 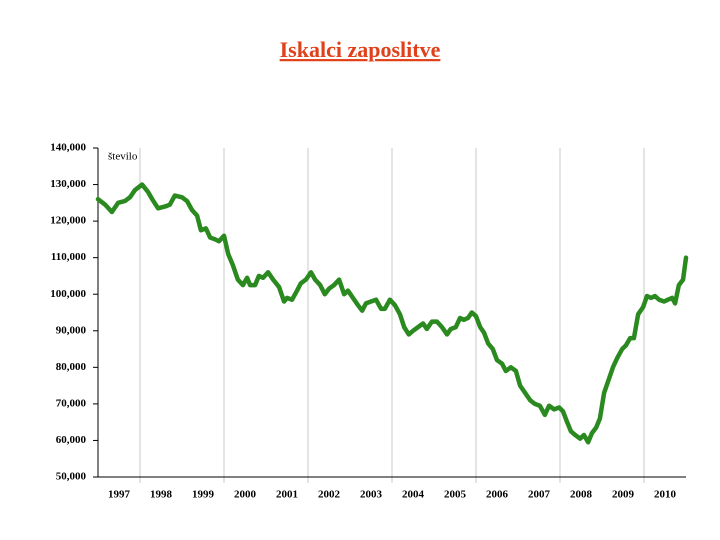 What do you see at coordinates (161, 495) in the screenshot?
I see `x-tick-label: 1998` at bounding box center [161, 495].